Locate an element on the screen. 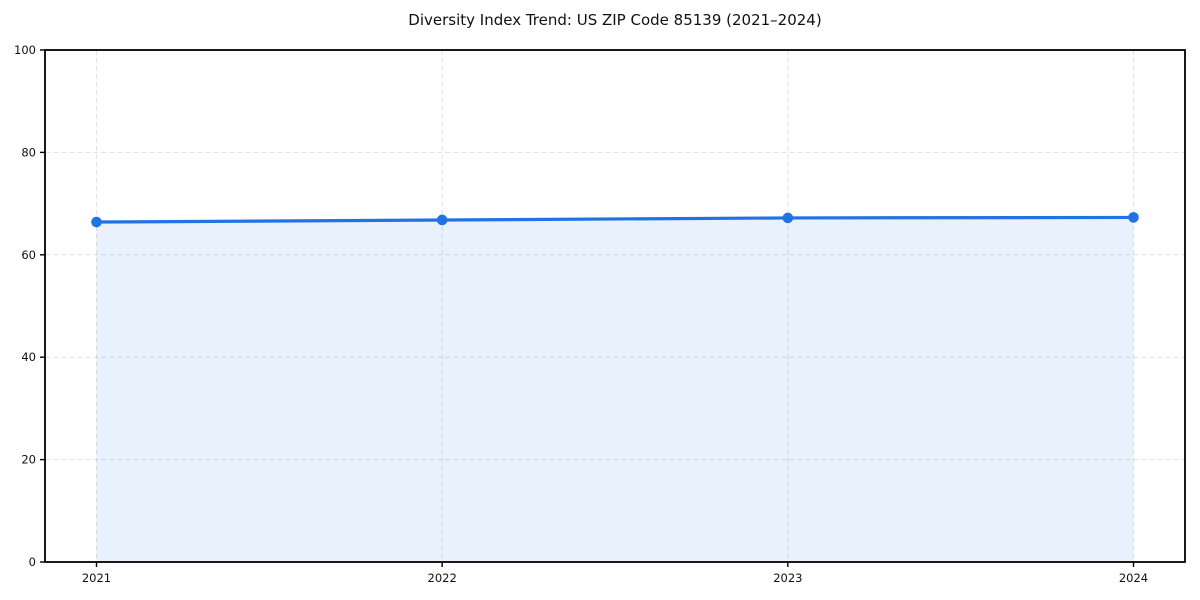 This screenshot has height=600, width=1200. y-tick-label: 20 is located at coordinates (28, 460).